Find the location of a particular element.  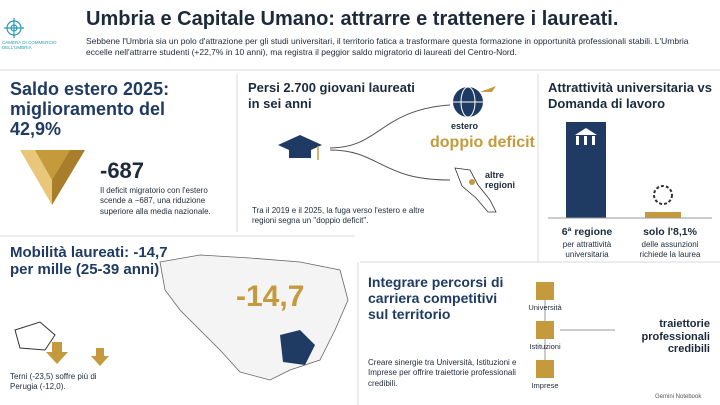

umbria-map is located at coordinates (297, 347).